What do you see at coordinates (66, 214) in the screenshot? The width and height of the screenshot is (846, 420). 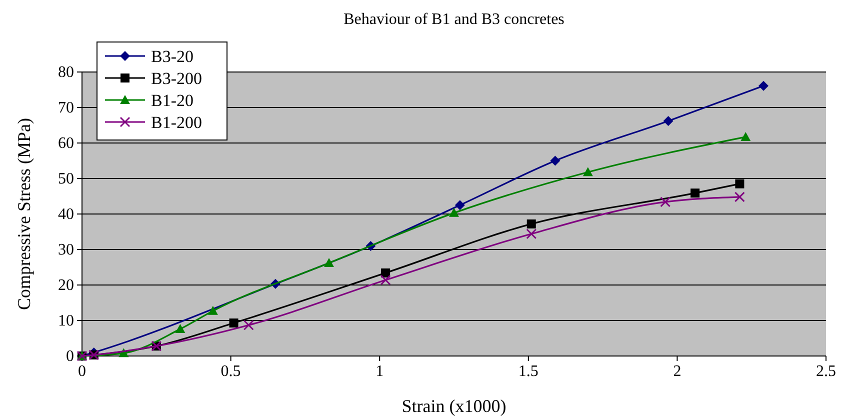 I see `y-tick-label: 40` at bounding box center [66, 214].